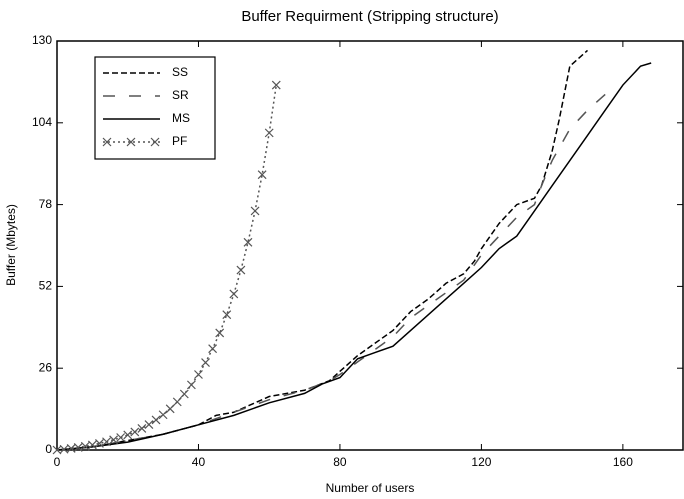 This screenshot has height=499, width=684. Describe the element at coordinates (42, 122) in the screenshot. I see `y-tick-label: 104` at that location.